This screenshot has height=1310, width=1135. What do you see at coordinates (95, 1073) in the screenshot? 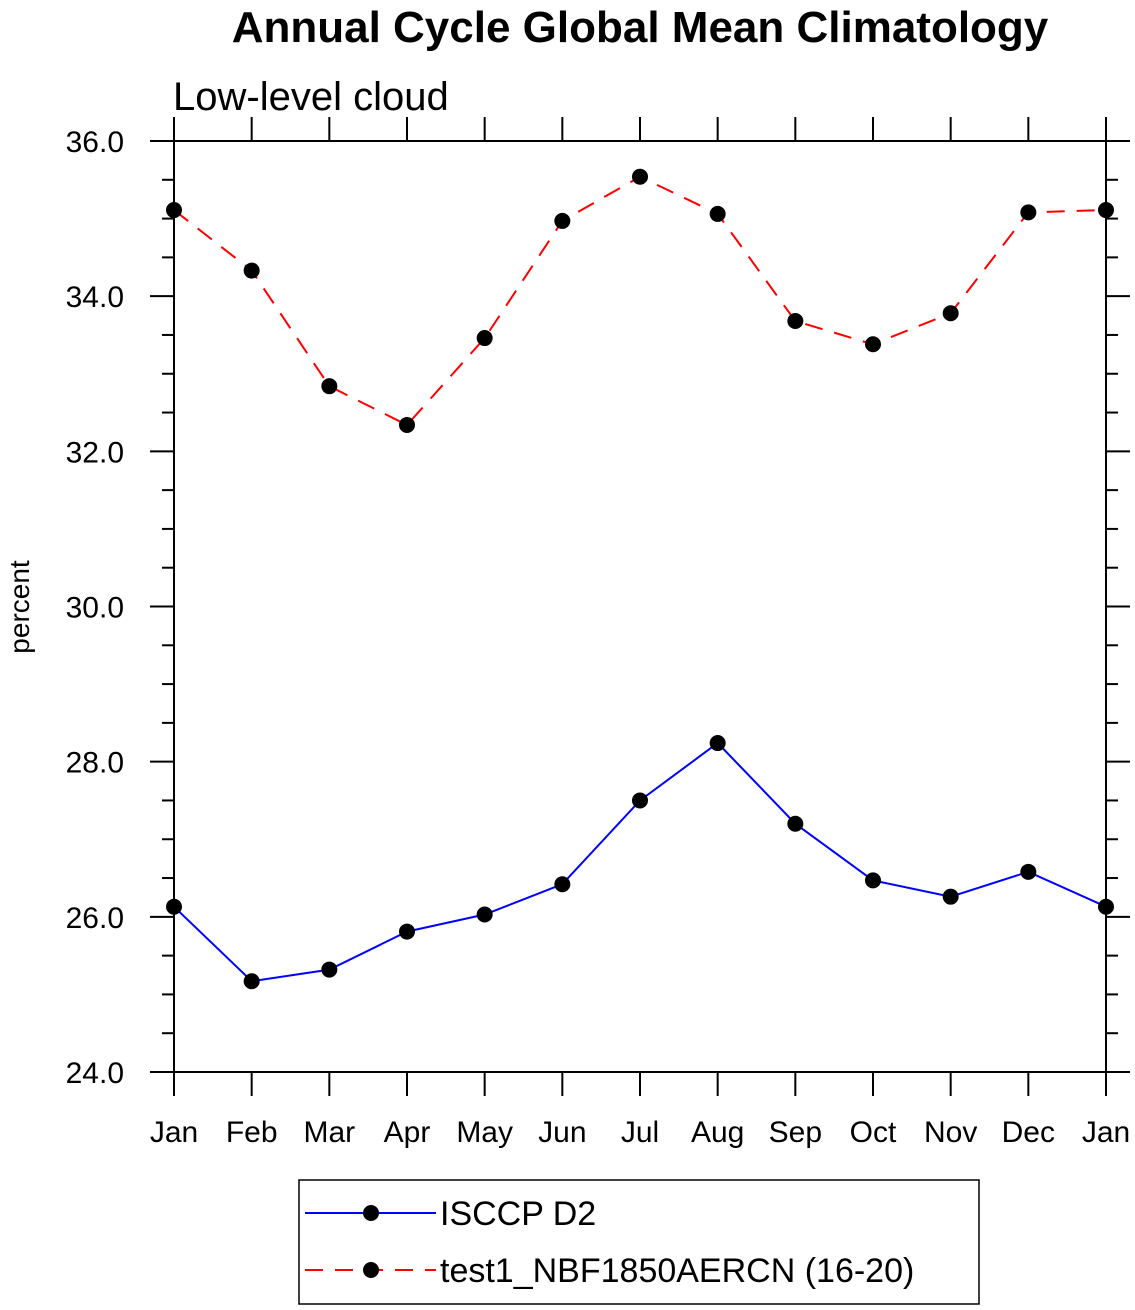
I see `y-tick-label: 24.0` at bounding box center [95, 1073].